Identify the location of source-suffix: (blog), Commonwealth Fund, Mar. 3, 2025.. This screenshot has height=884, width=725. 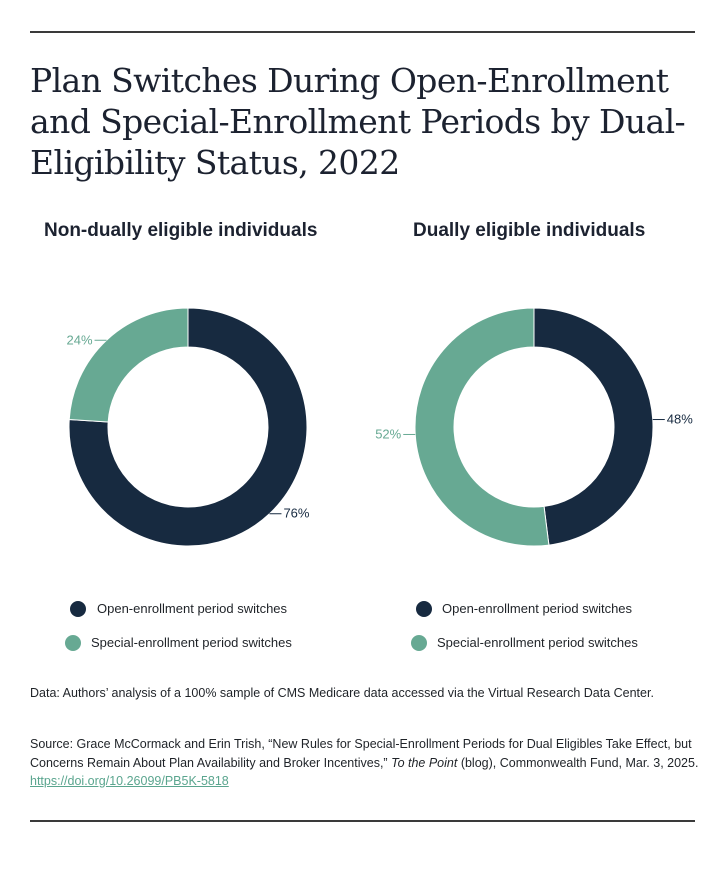
(578, 762).